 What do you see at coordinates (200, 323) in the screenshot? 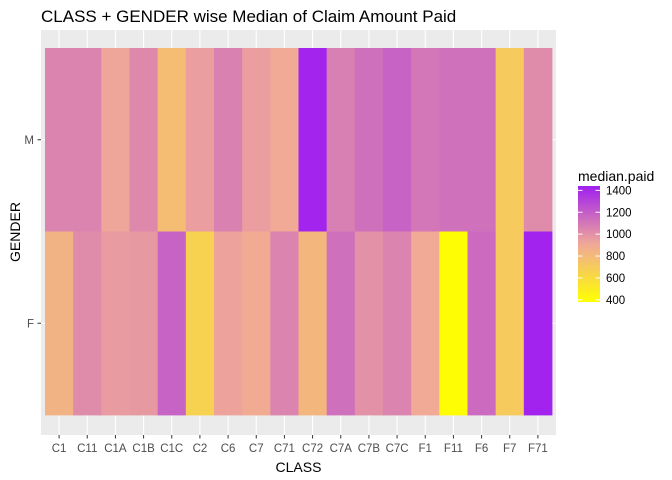
I see `tile-c2-f` at bounding box center [200, 323].